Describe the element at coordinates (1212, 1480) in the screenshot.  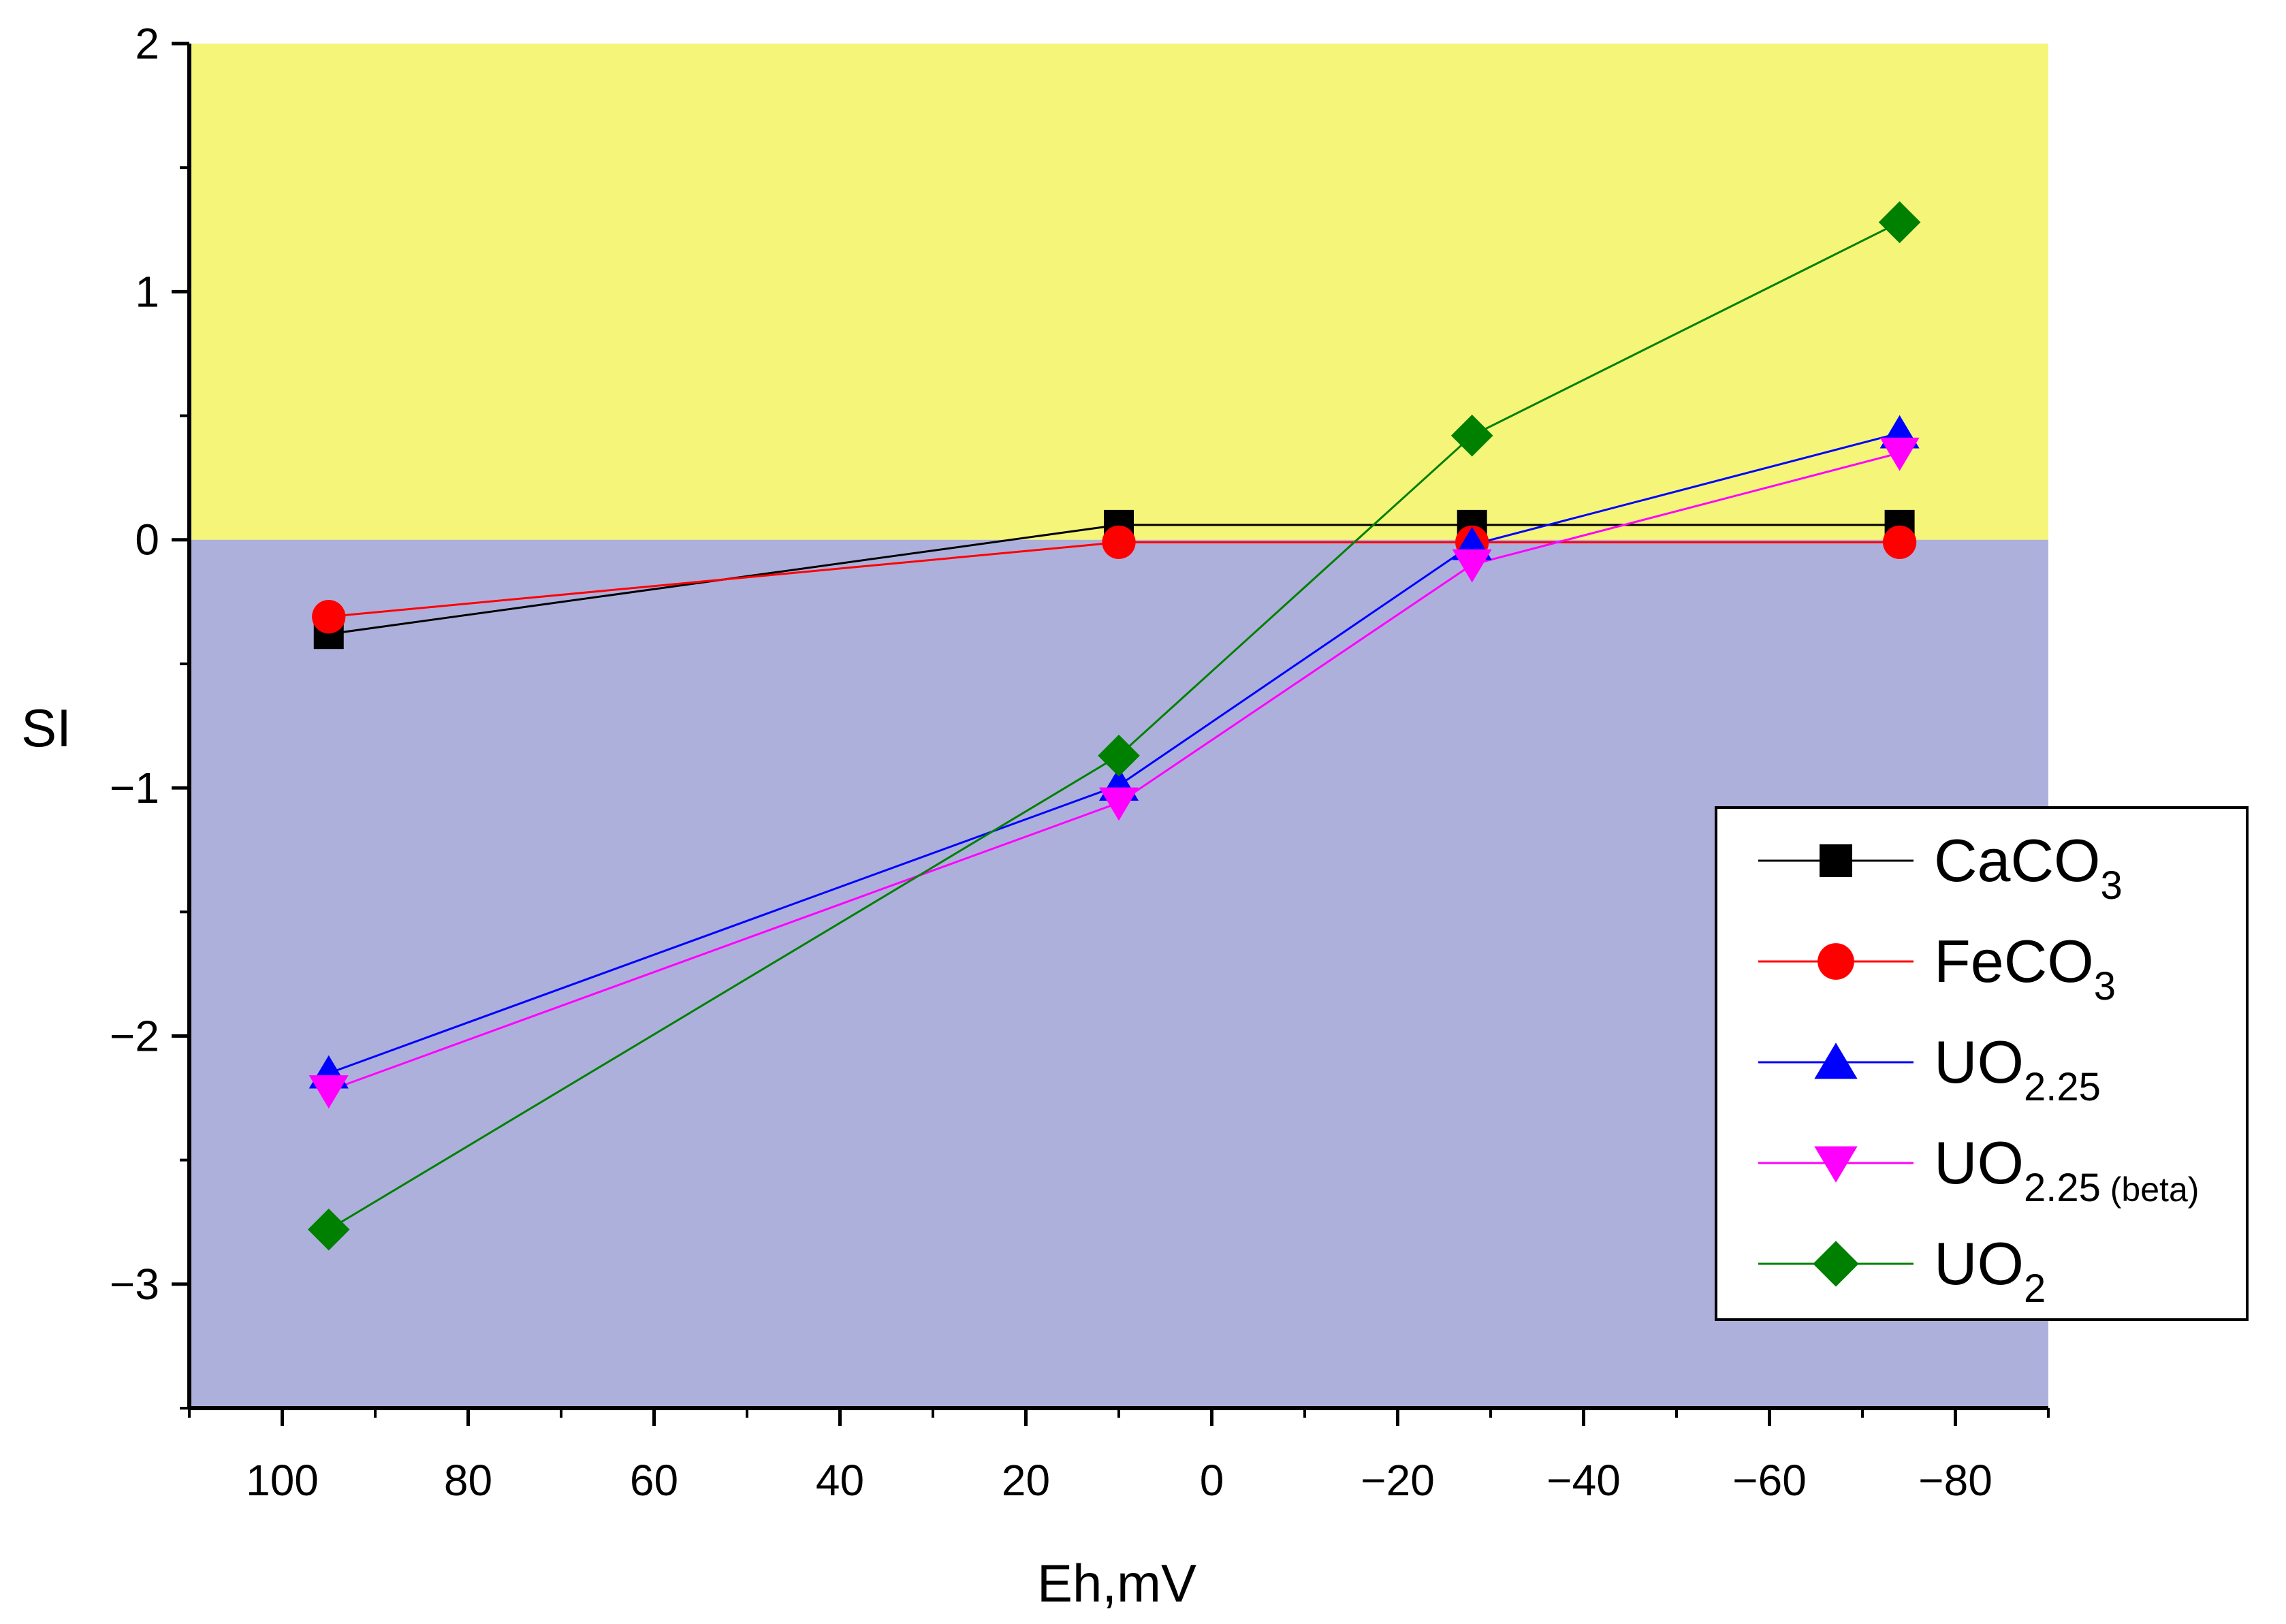
I see `x-tick-label: 0` at that location.